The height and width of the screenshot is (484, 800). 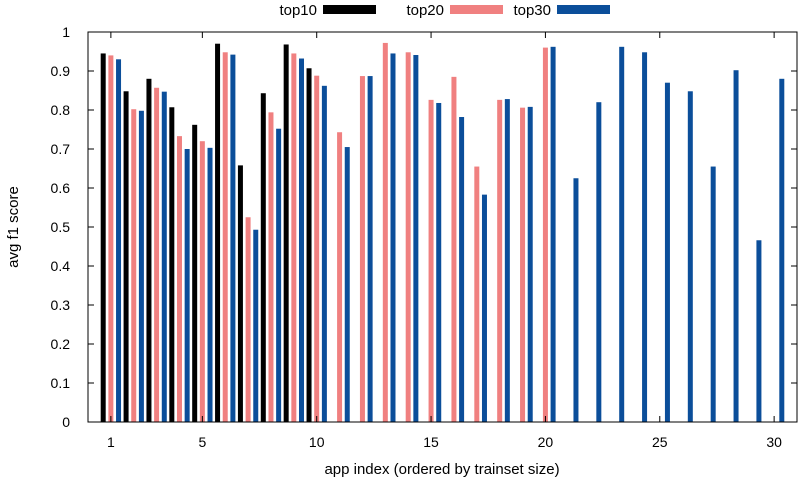 What do you see at coordinates (476, 9) in the screenshot?
I see `legend-swatch-top20` at bounding box center [476, 9].